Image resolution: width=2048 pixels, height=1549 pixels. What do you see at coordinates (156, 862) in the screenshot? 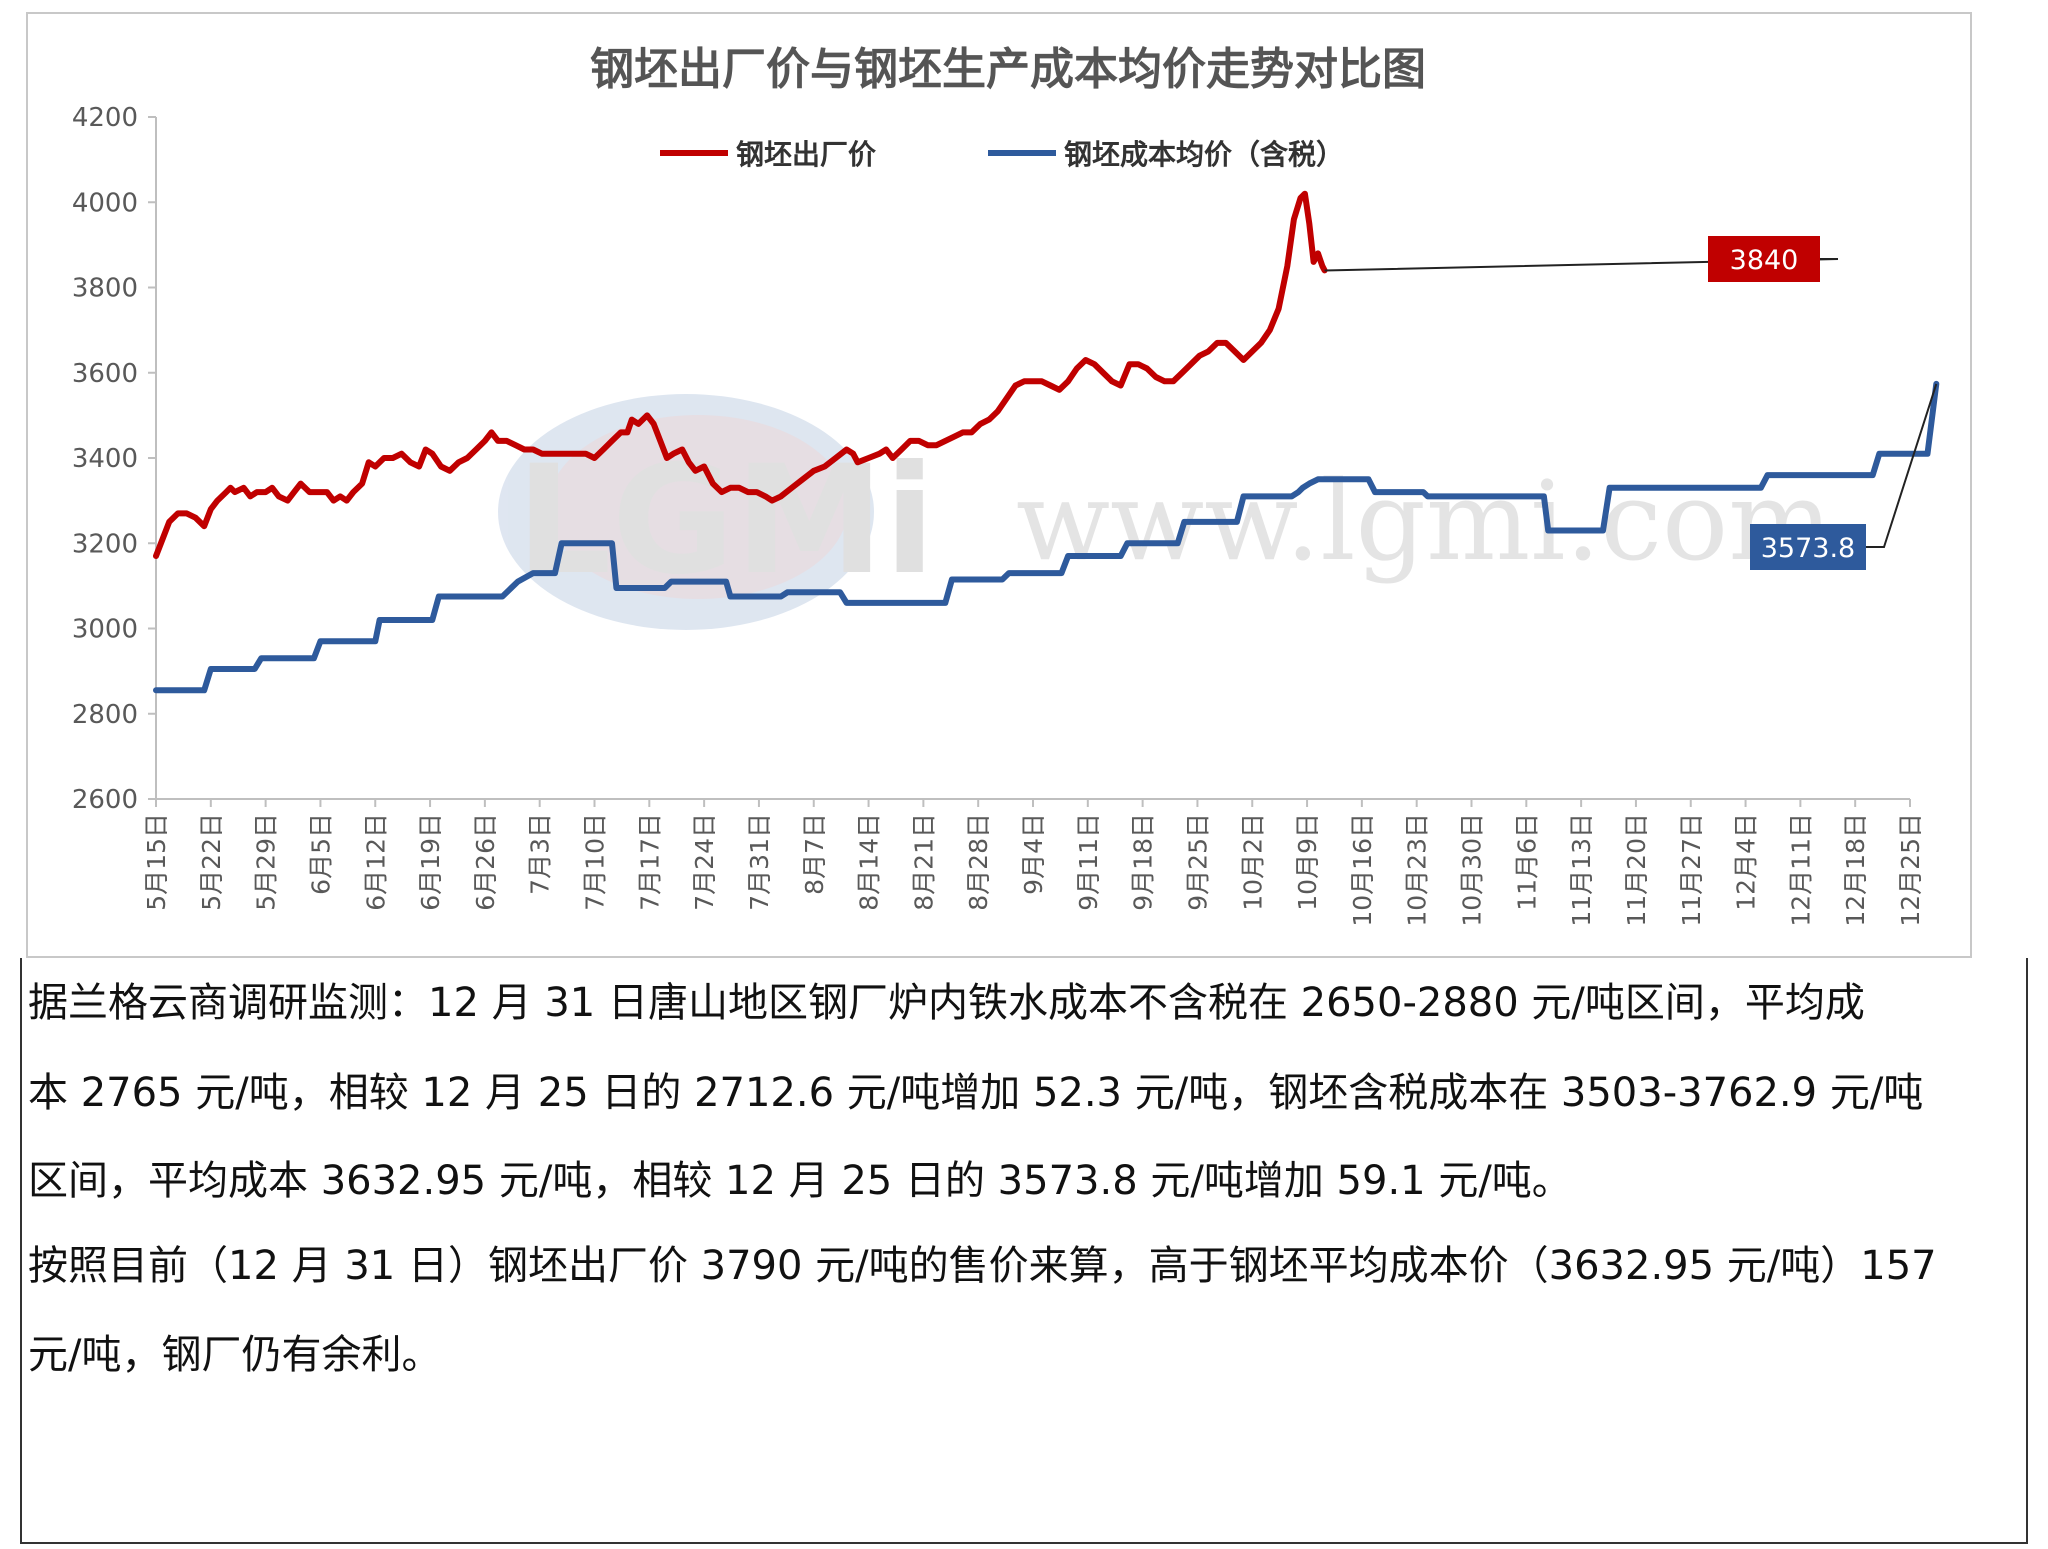
I see `x-tick-label: 5月15日` at bounding box center [156, 862].